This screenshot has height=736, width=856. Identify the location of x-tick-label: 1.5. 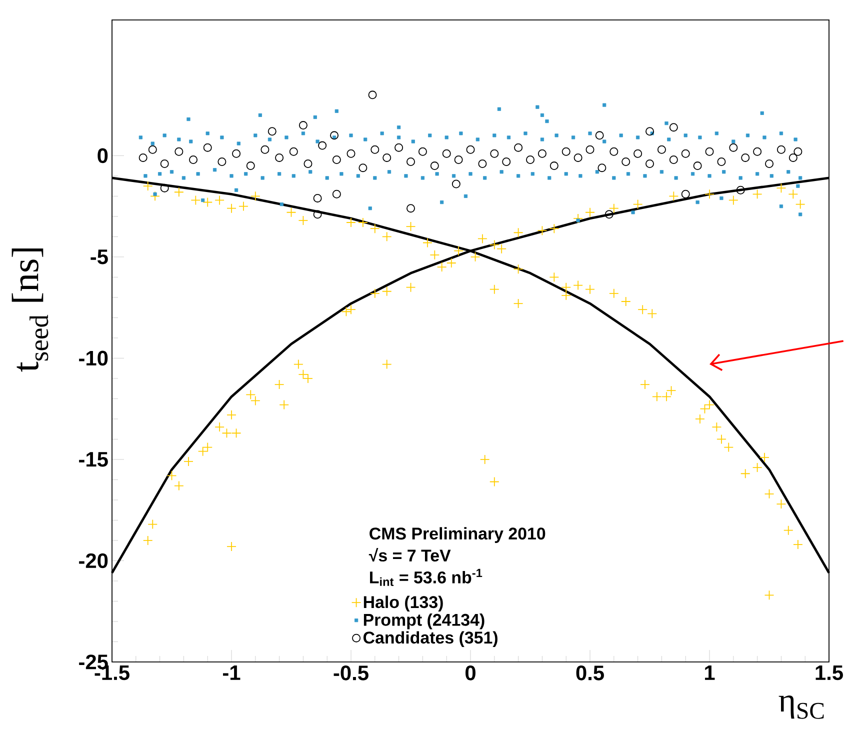
(829, 673).